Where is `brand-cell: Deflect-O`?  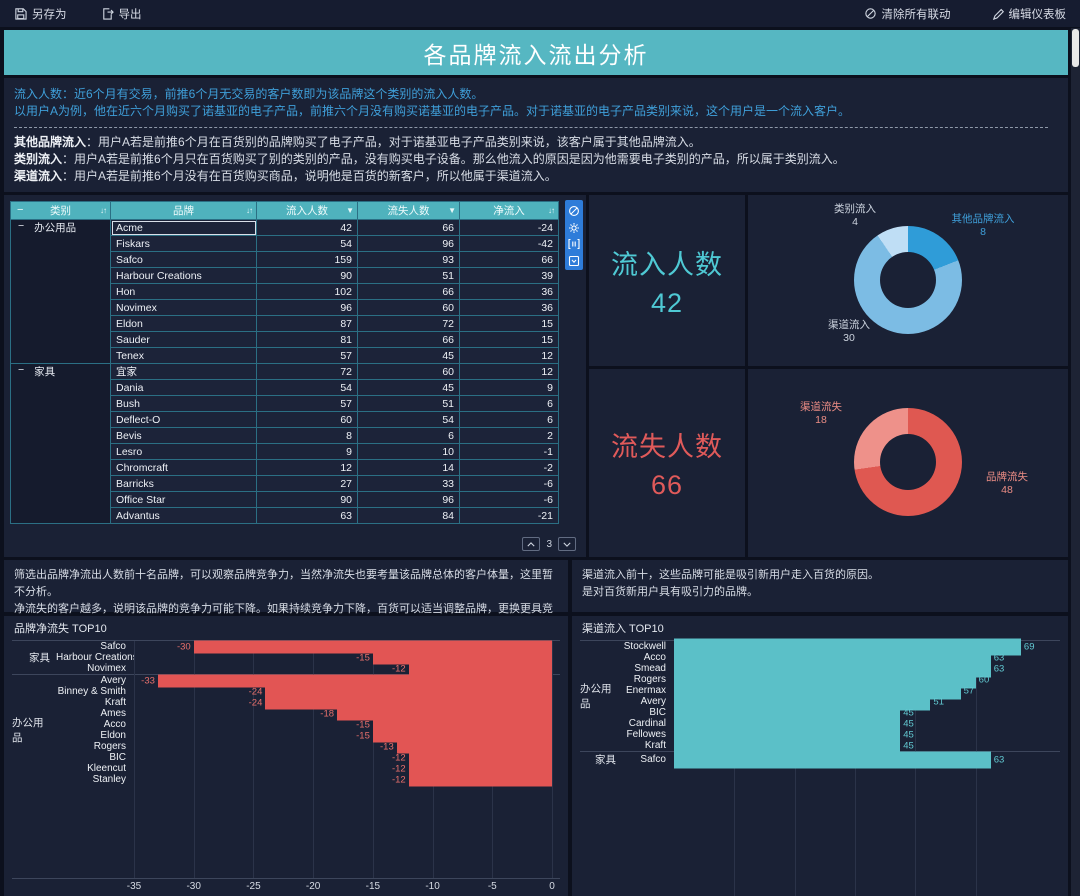 brand-cell: Deflect-O is located at coordinates (183, 419).